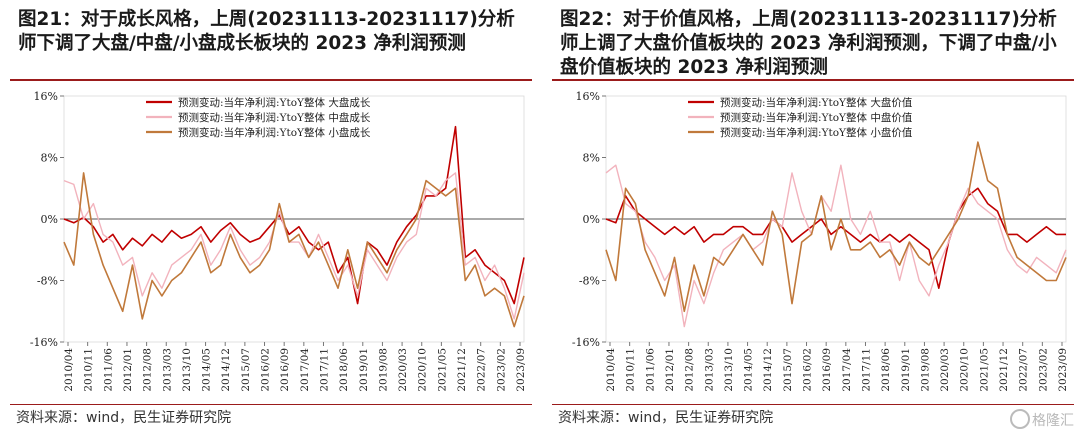 This screenshot has width=1080, height=434. Describe the element at coordinates (816, 102) in the screenshot. I see `legend-label: 预测变动:当年净利润:YtoY整体 大盘价值` at that location.